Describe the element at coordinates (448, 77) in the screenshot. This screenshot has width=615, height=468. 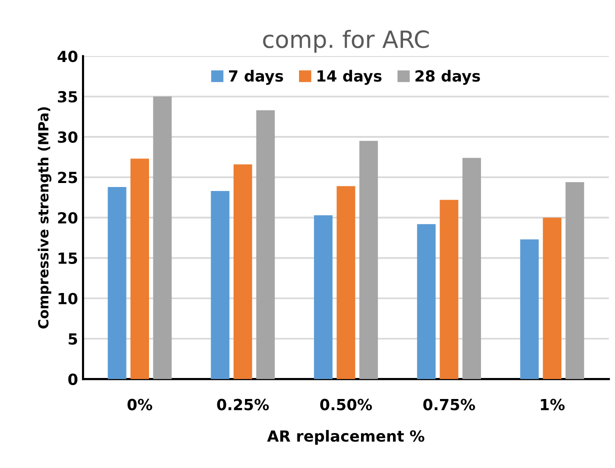
I see `legend-label: 28 days` at that location.